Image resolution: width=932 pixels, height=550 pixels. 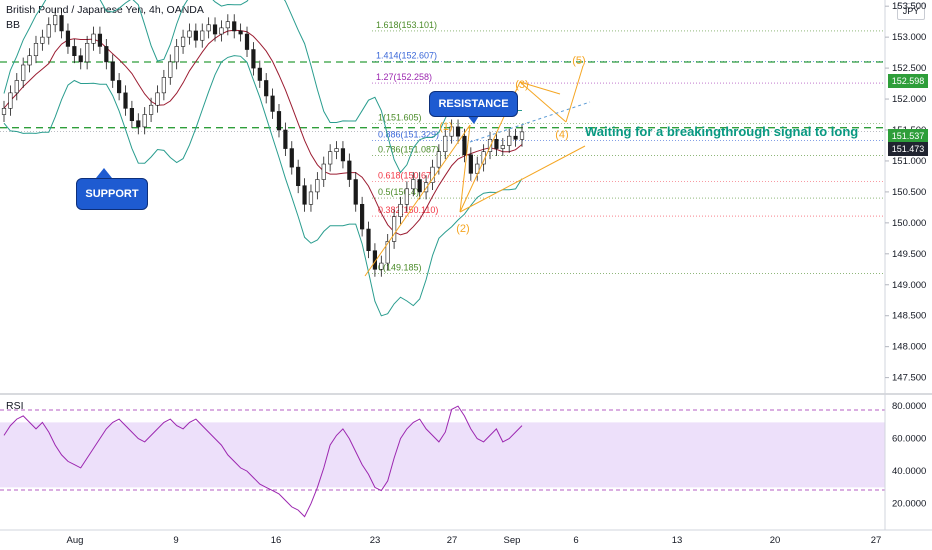 What do you see at coordinates (908, 136) in the screenshot?
I see `upper-price-tag: 151.537` at bounding box center [908, 136].